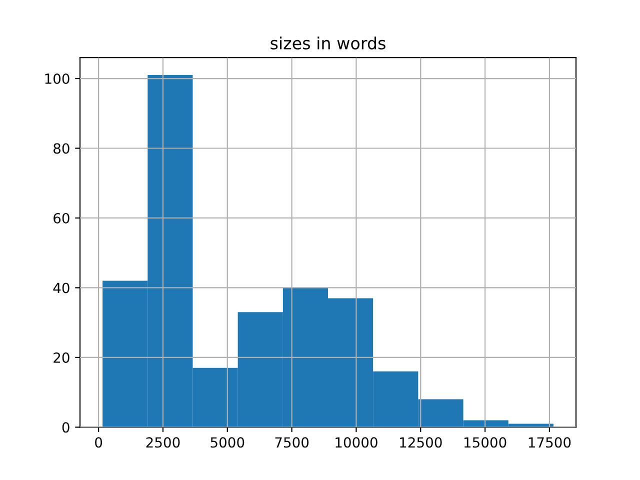  Describe the element at coordinates (98, 442) in the screenshot. I see `x-tick-label: 0` at that location.